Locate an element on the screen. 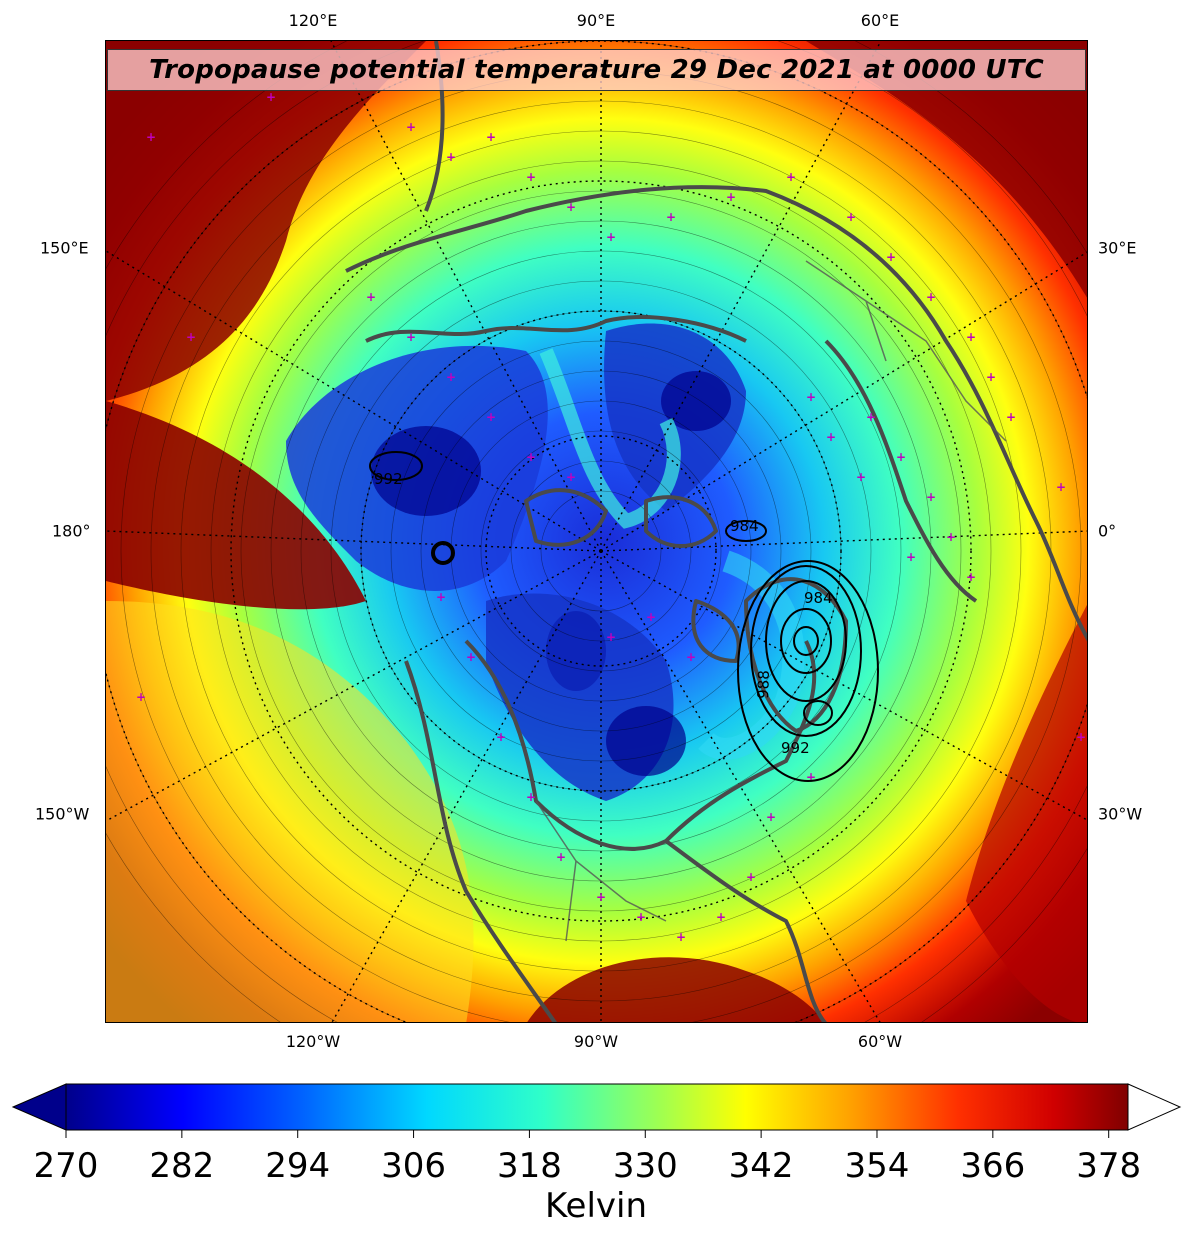 Image resolution: width=1192 pixels, height=1238 pixels. colorbar-min-extend is located at coordinates (39, 1107).